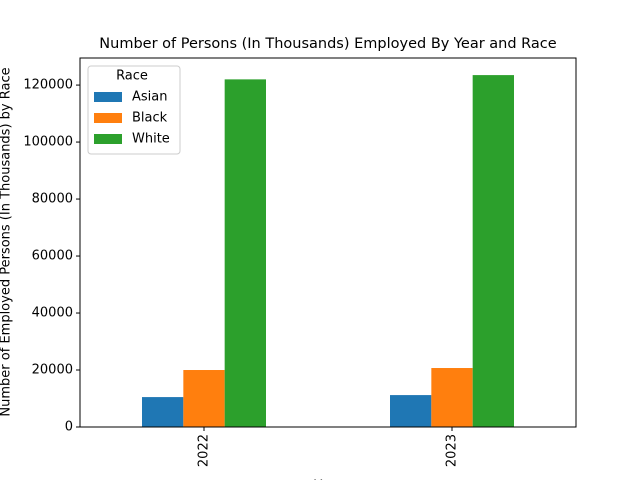 The height and width of the screenshot is (480, 640). Describe the element at coordinates (52, 199) in the screenshot. I see `y-tick-label: 80000` at that location.